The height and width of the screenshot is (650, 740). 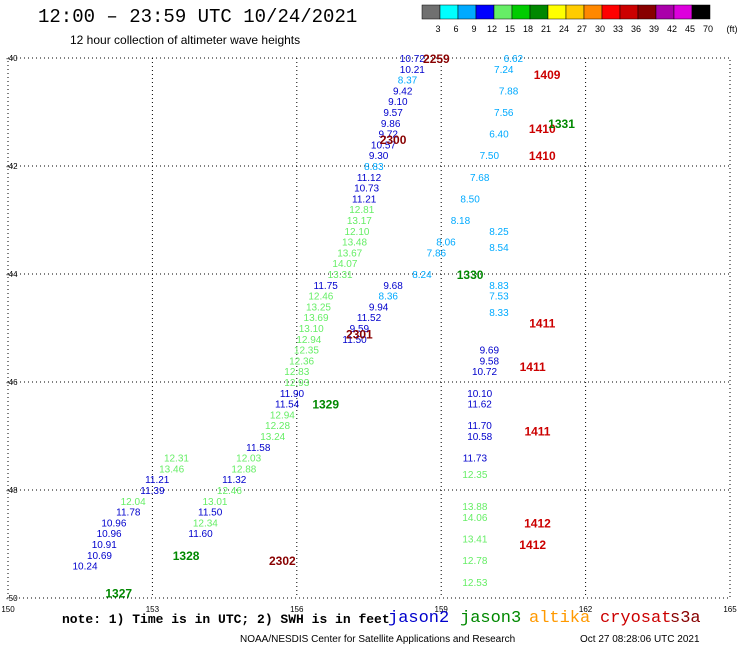 I want to click on wave-height-point: 7.88, so click(x=509, y=91).